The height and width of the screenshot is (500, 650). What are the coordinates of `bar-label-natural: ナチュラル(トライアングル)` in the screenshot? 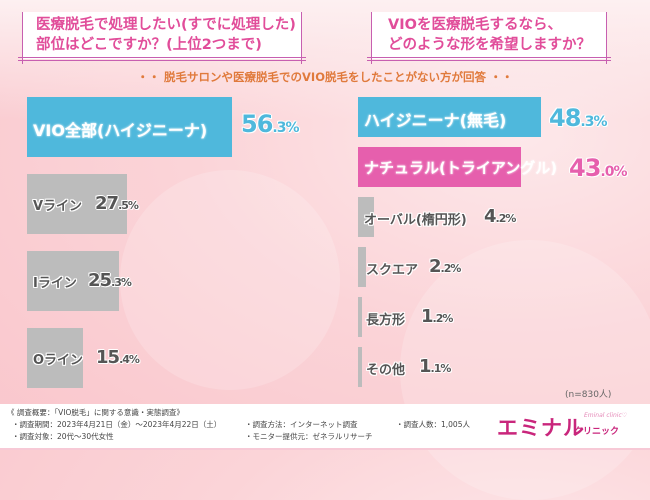 It's located at (461, 168).